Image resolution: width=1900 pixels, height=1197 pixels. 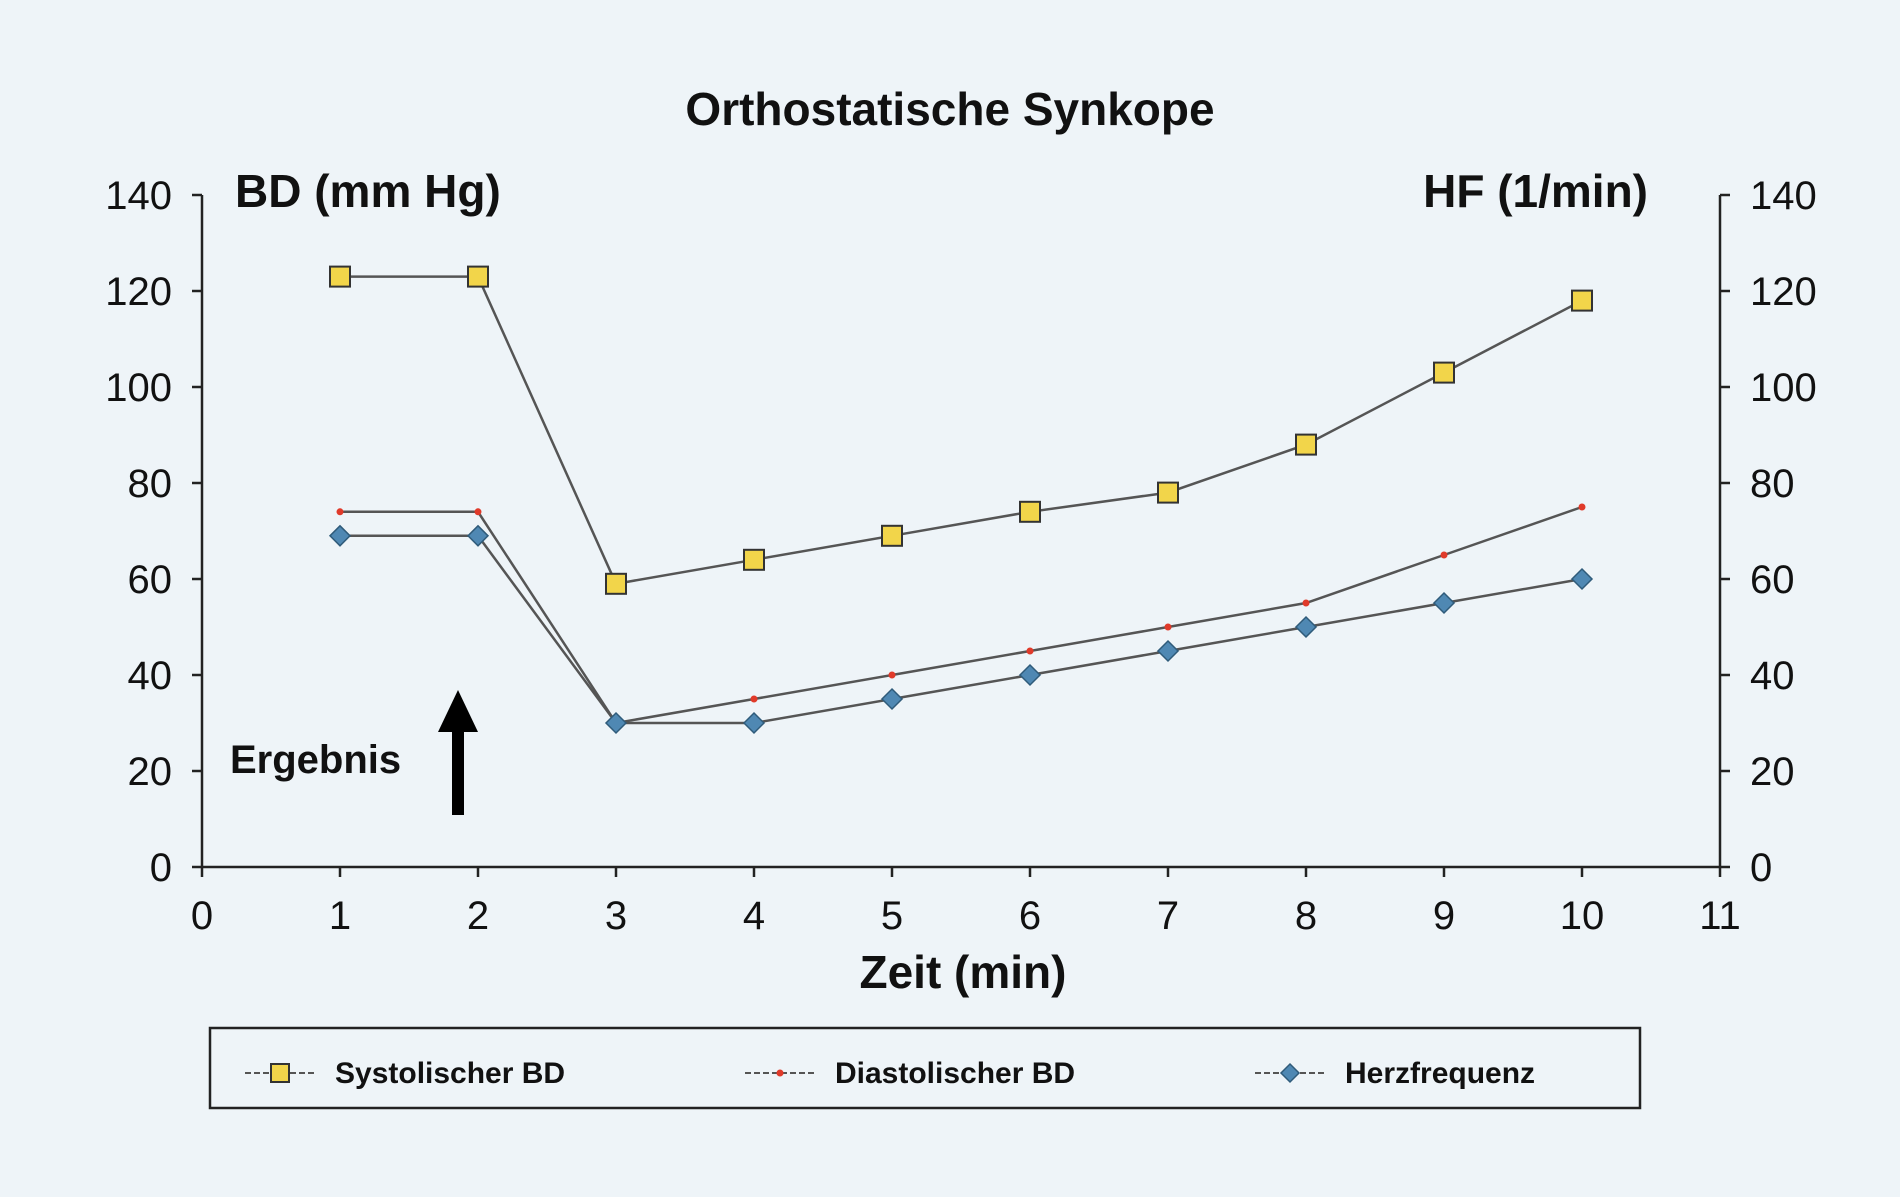 I want to click on right-axis-unit: HF (1/min), so click(x=1535, y=191).